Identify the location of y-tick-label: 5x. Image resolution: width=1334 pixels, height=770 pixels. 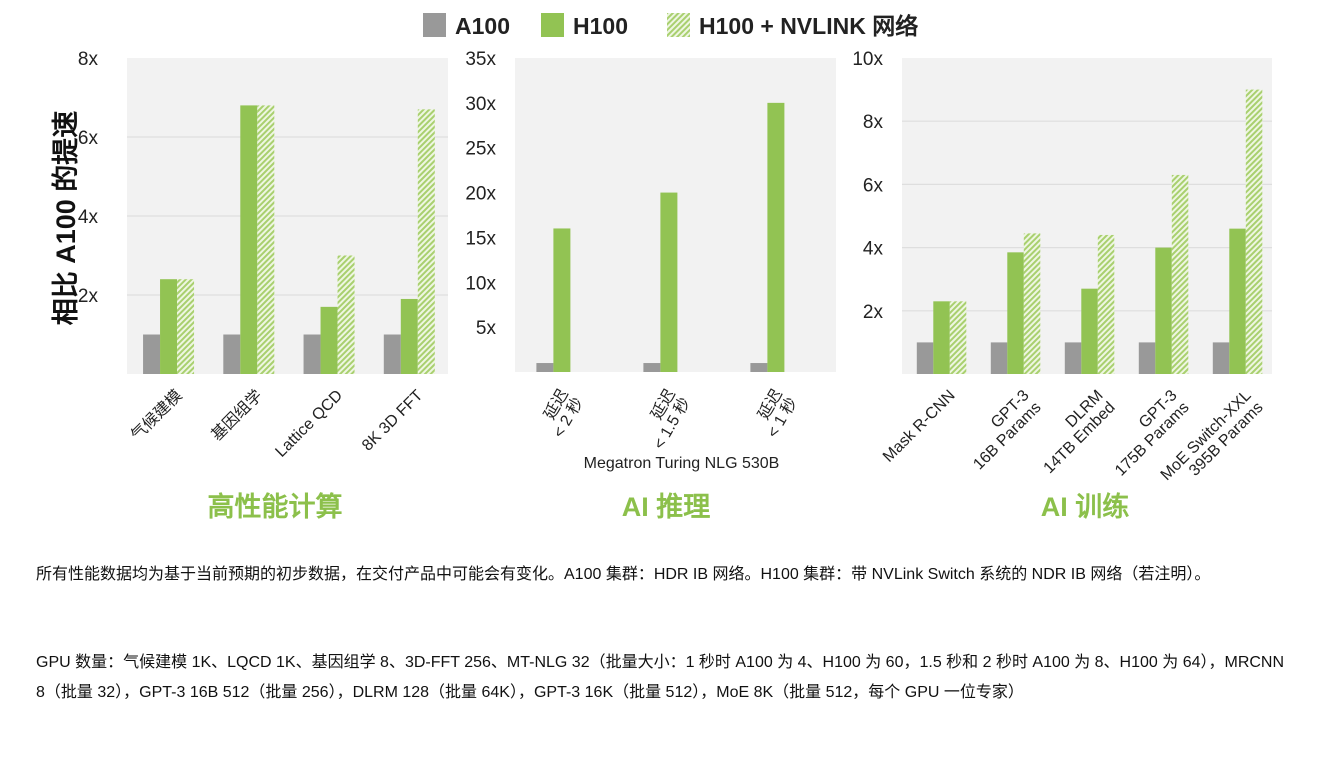
(486, 328).